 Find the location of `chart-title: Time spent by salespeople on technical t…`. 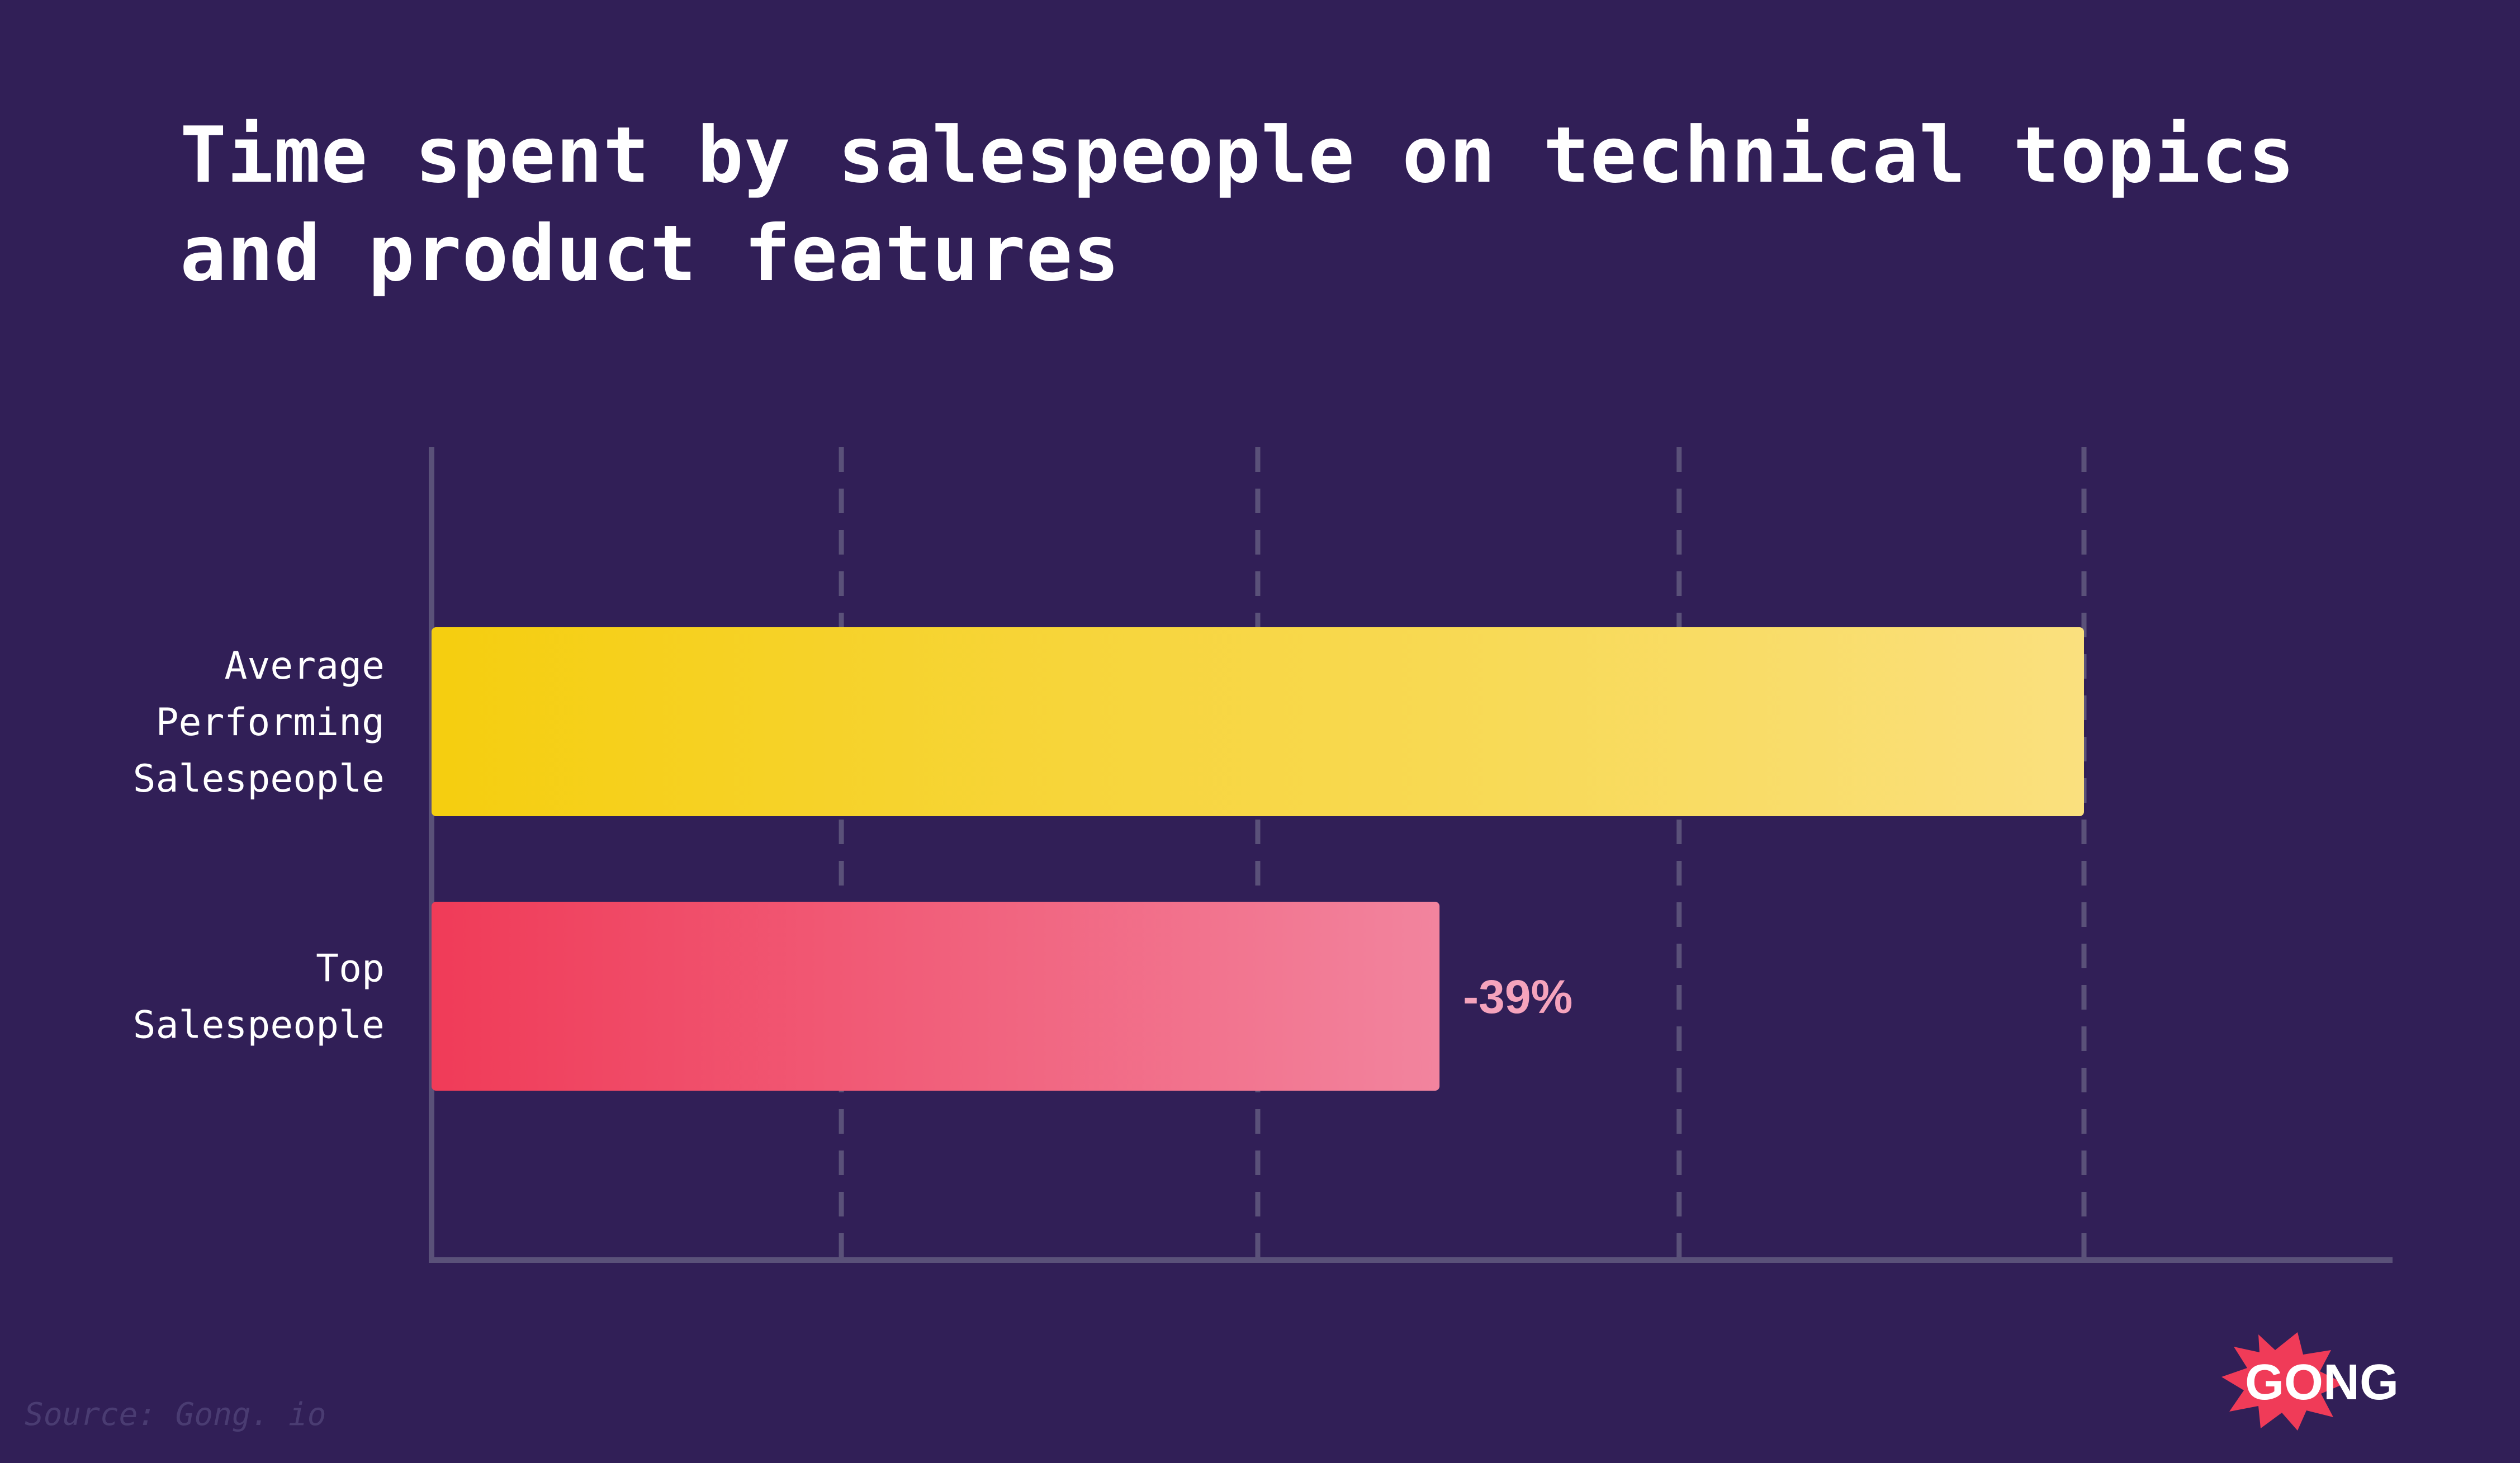

chart-title: Time spent by salespeople on technical t… is located at coordinates (1237, 204).